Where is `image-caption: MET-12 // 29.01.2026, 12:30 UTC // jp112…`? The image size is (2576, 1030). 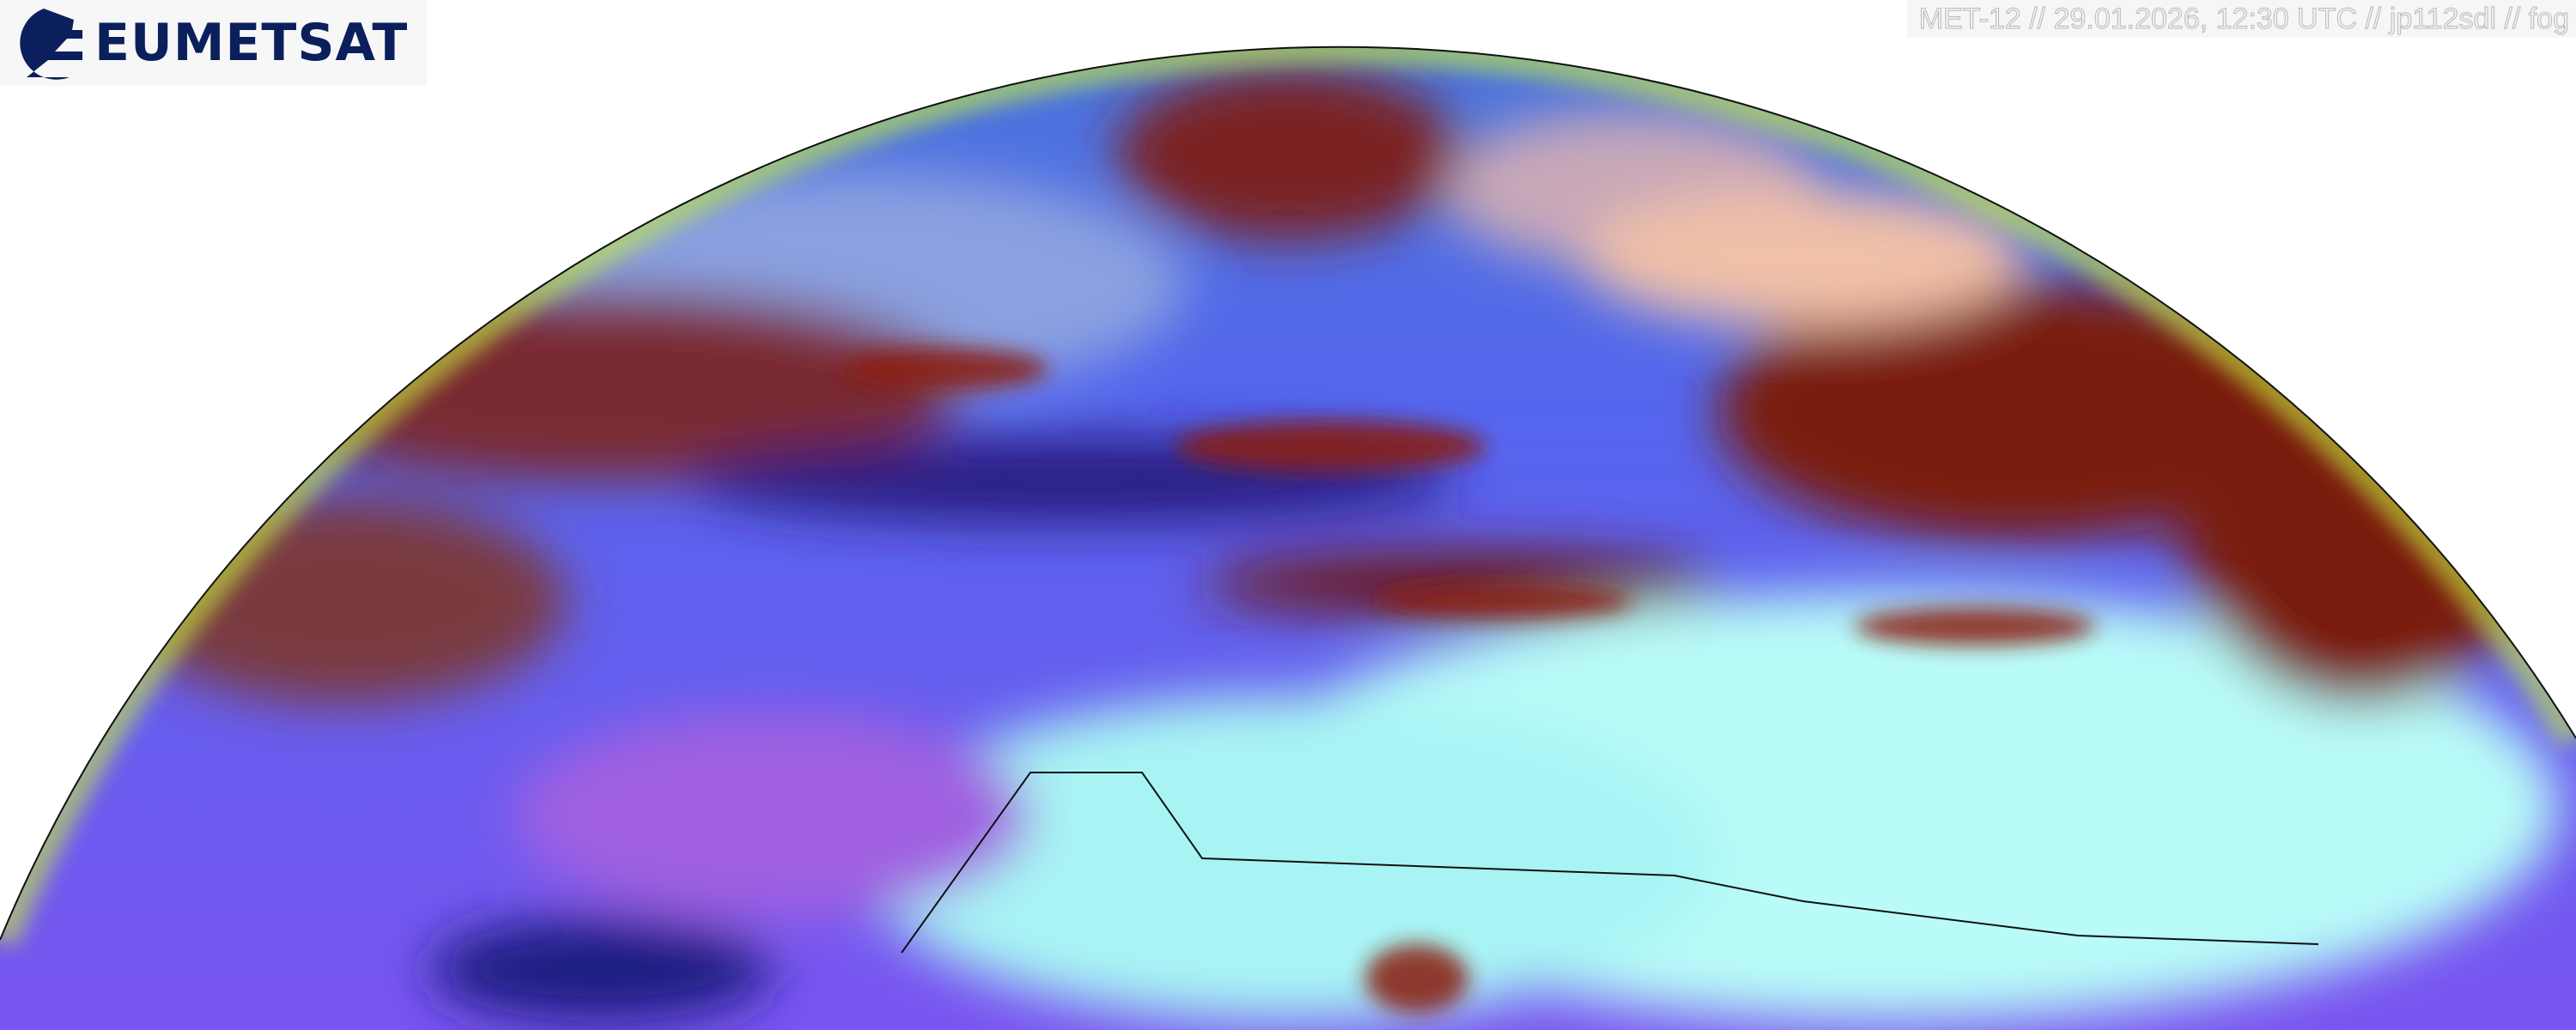 image-caption: MET-12 // 29.01.2026, 12:30 UTC // jp112… is located at coordinates (2241, 19).